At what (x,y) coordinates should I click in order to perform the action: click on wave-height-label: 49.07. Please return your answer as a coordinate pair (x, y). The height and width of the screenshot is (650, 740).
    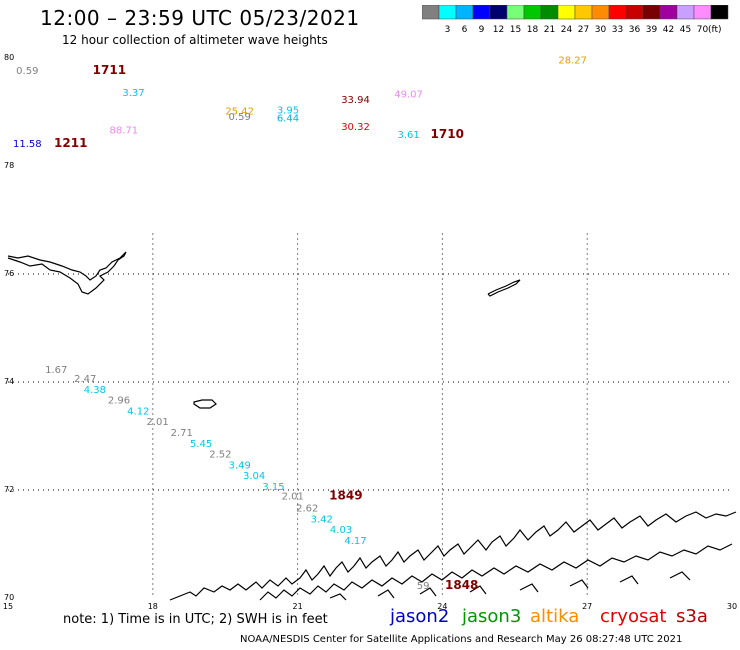
    Looking at the image, I should click on (408, 94).